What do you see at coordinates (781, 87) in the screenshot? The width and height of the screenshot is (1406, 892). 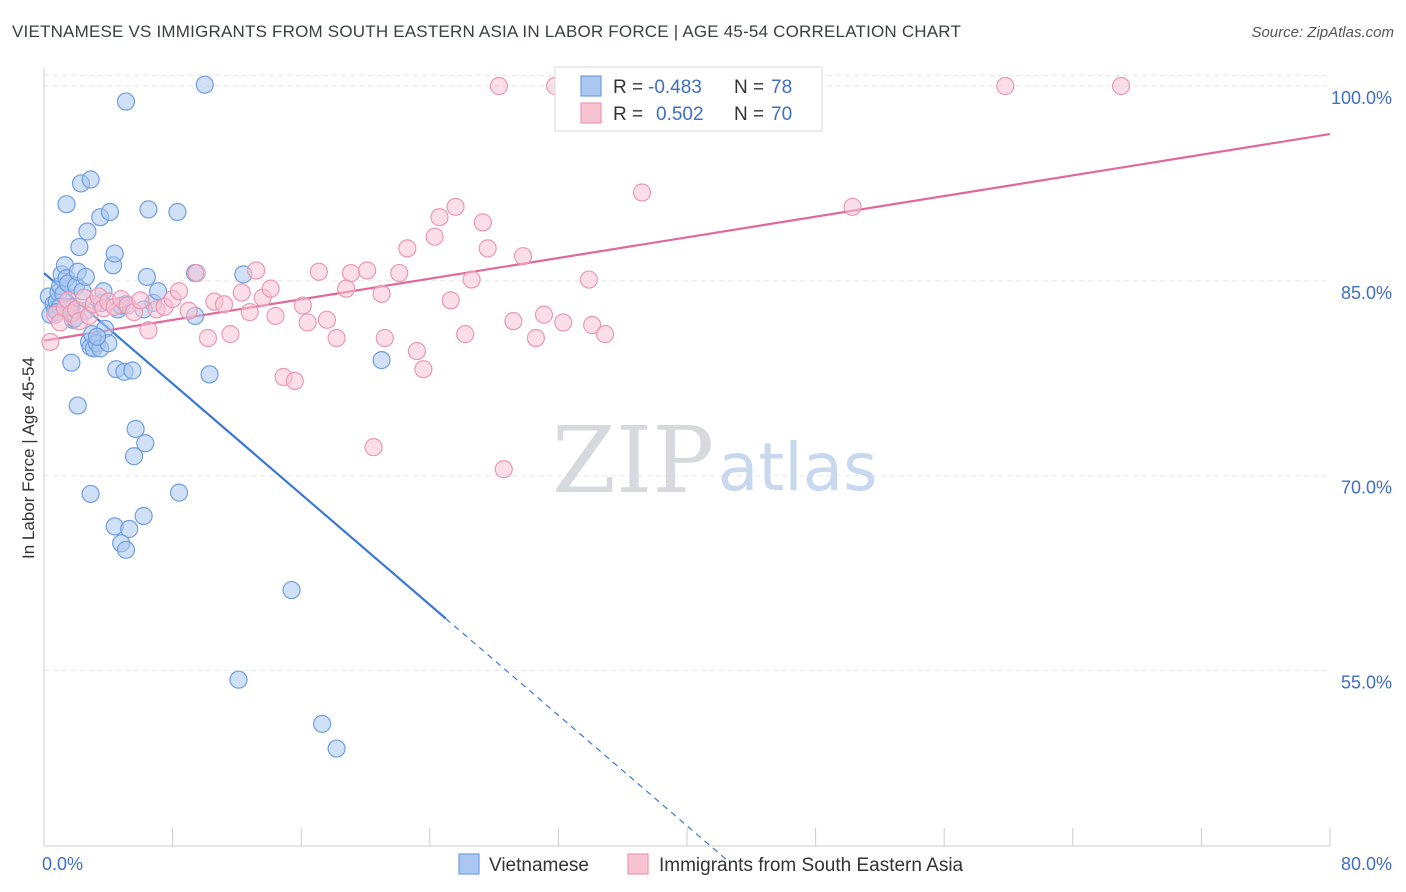 I see `legend-n-value-vietnamese: 78` at bounding box center [781, 87].